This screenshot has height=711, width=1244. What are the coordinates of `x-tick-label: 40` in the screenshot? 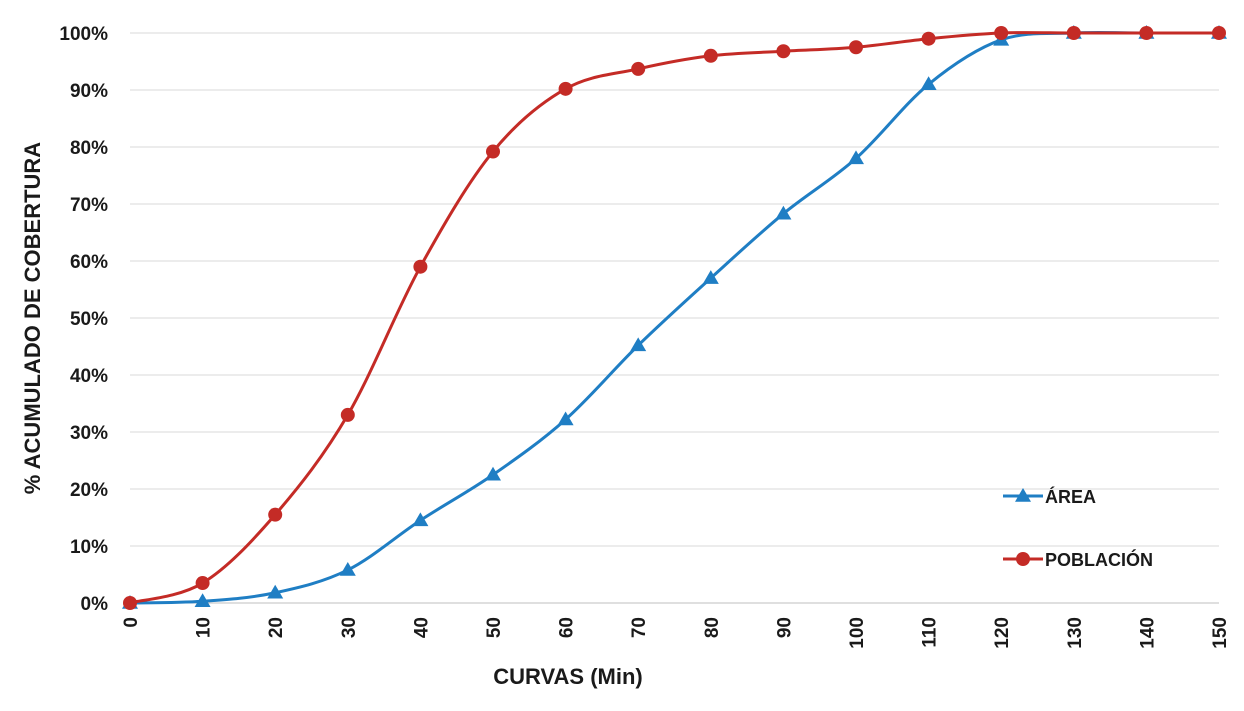 It's located at (421, 627).